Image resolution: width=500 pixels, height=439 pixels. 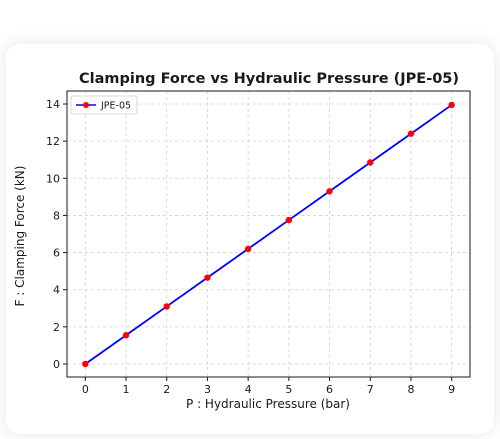 I want to click on x-tick-label: 7, so click(x=370, y=389).